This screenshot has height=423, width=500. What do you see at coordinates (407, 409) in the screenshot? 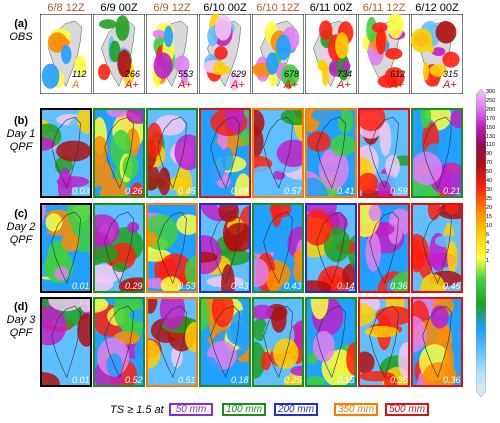
I see `legend-item: 500 mm` at bounding box center [407, 409].